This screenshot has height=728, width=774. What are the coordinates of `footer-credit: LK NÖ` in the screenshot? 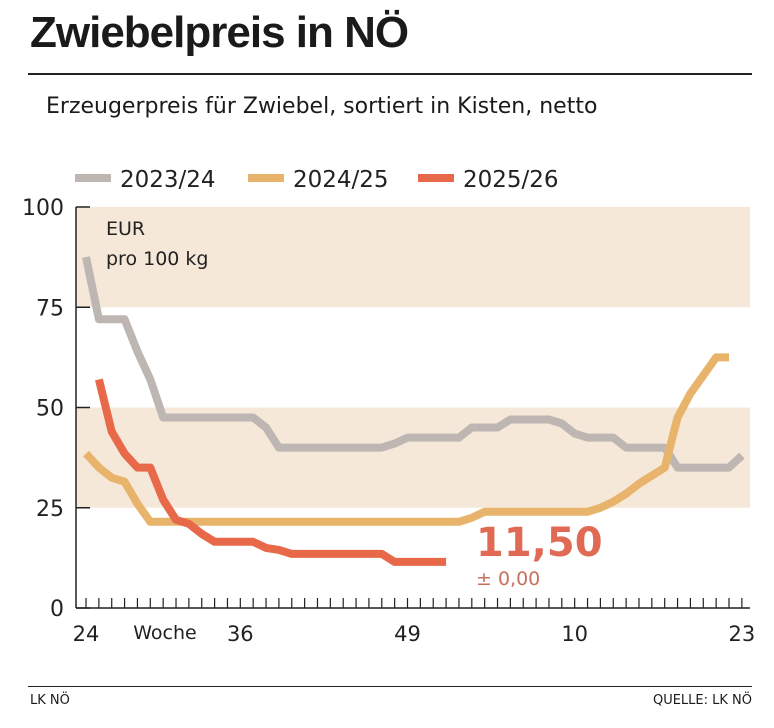 It's located at (50, 700).